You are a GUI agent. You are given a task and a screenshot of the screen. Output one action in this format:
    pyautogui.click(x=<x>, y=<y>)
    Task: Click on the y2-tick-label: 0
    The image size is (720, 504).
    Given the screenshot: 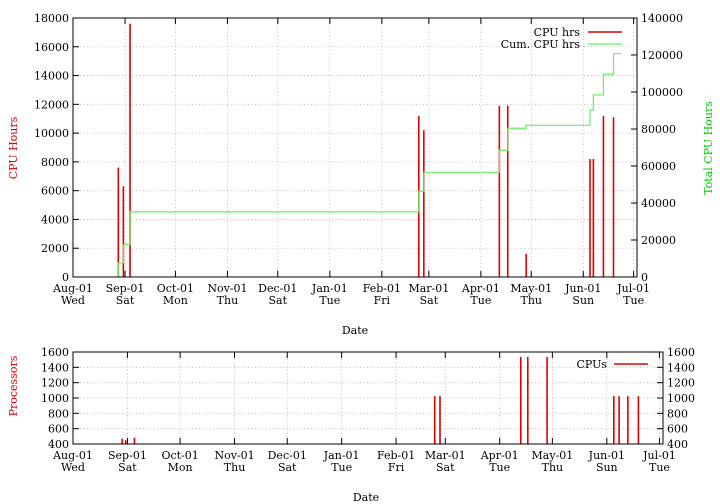 What is the action you would take?
    pyautogui.click(x=644, y=277)
    